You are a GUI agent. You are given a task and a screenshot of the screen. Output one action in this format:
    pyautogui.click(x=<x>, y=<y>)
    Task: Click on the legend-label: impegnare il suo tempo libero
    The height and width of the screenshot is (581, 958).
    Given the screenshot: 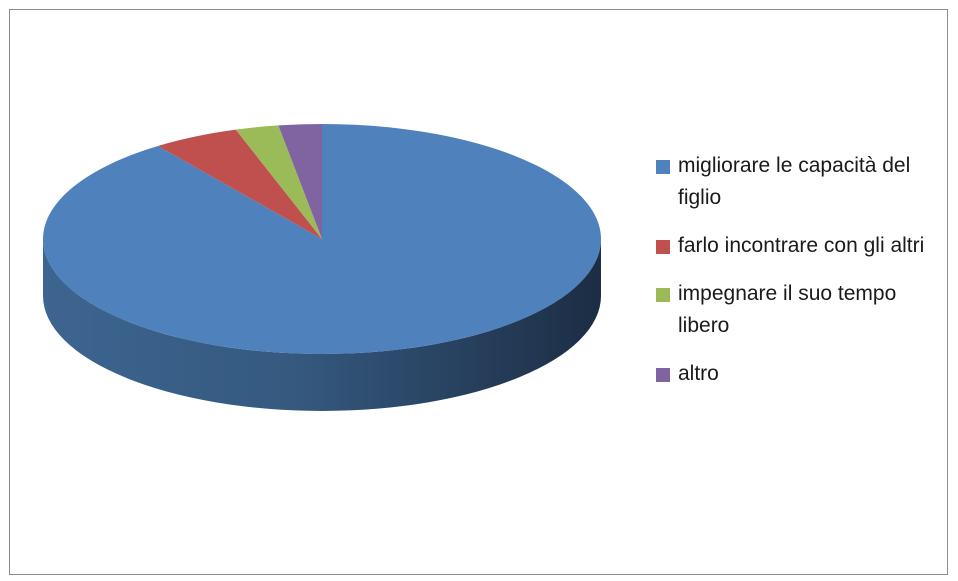 What is the action you would take?
    pyautogui.click(x=787, y=309)
    